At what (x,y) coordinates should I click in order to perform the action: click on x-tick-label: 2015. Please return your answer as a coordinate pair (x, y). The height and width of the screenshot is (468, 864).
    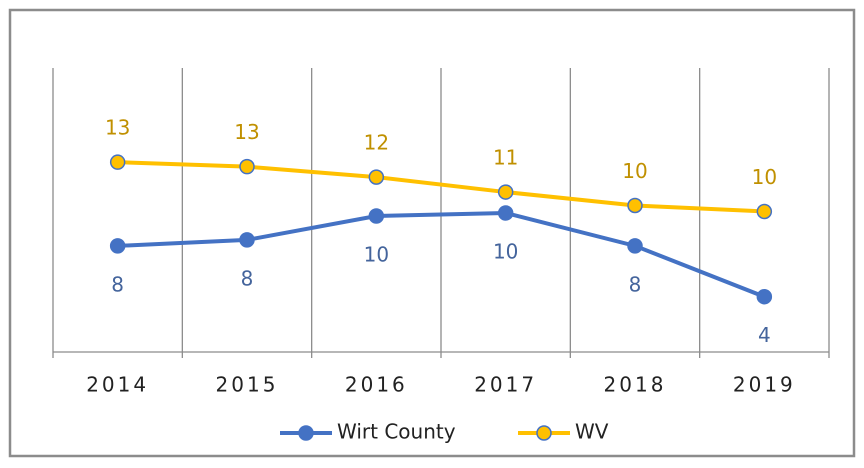
    Looking at the image, I should click on (247, 385).